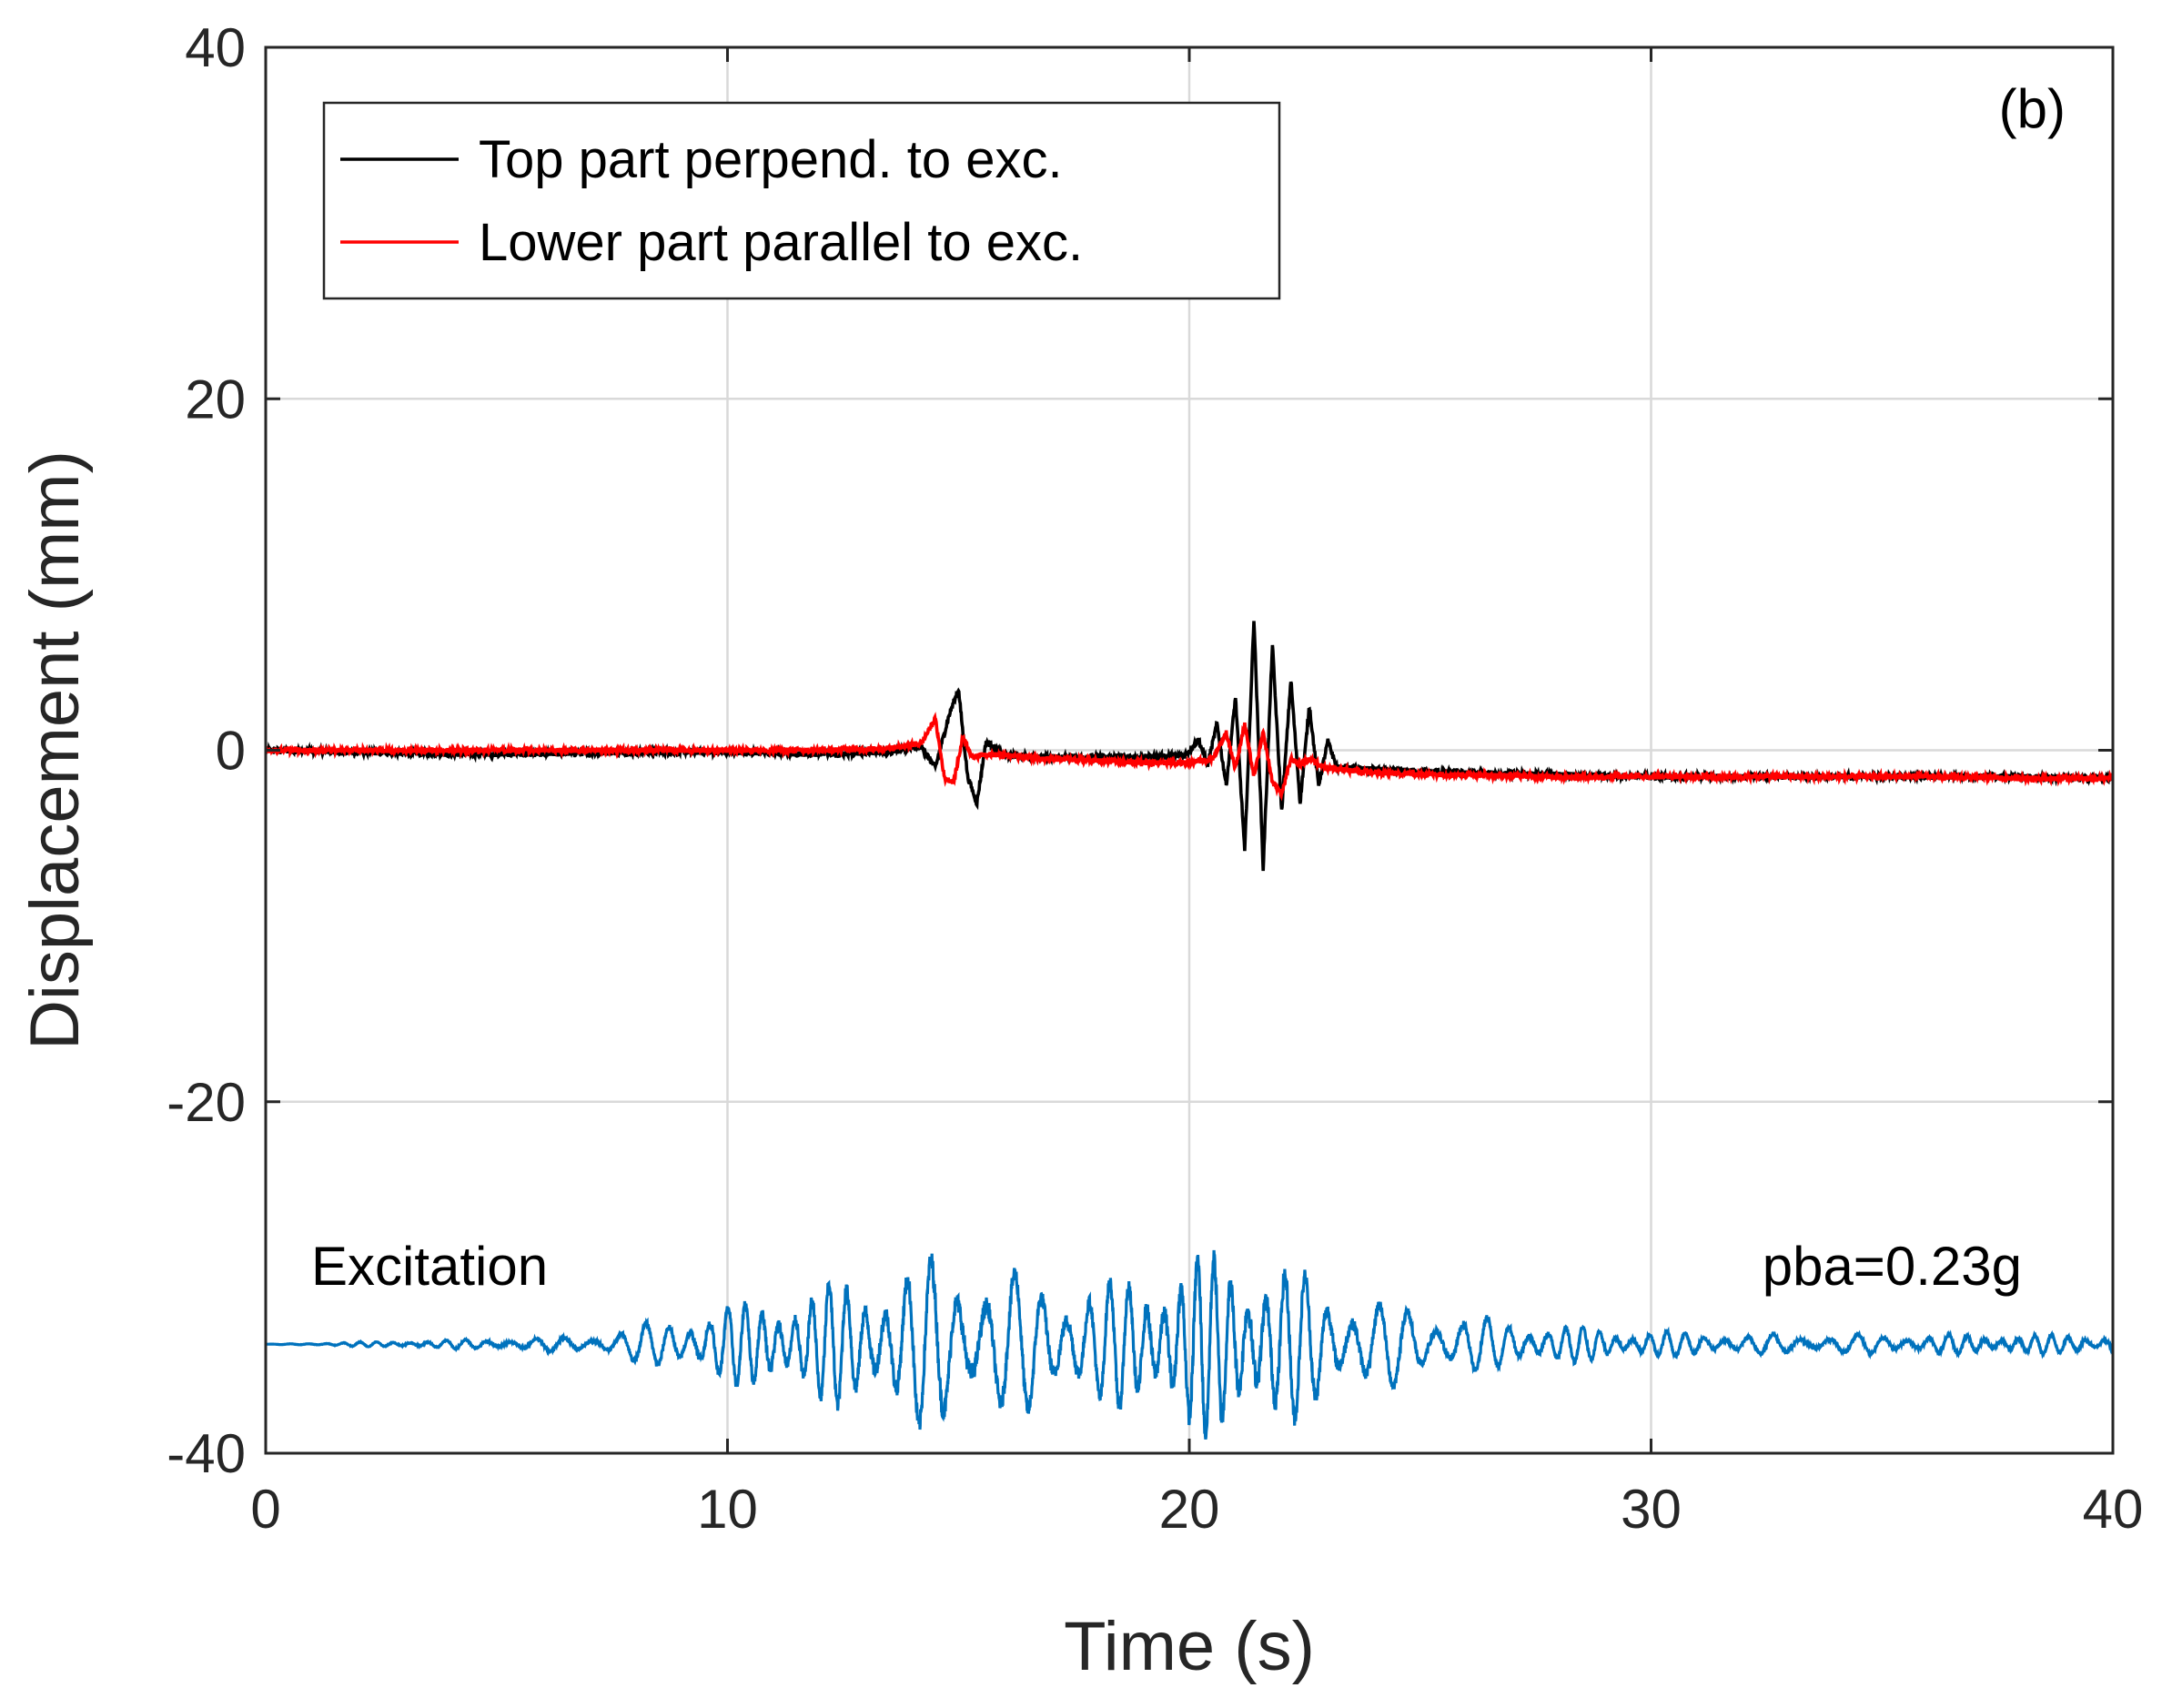 This screenshot has width=2162, height=1708. I want to click on y-axis-title: Displacement (mm), so click(55, 750).